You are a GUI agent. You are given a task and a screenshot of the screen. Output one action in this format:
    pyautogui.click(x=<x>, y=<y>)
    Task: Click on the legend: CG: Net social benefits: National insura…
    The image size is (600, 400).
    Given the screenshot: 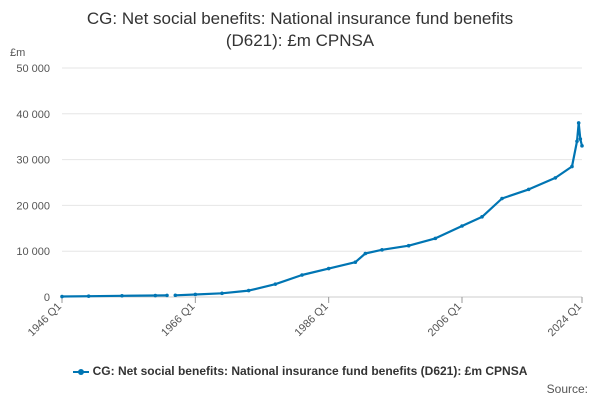 What is the action you would take?
    pyautogui.click(x=300, y=371)
    